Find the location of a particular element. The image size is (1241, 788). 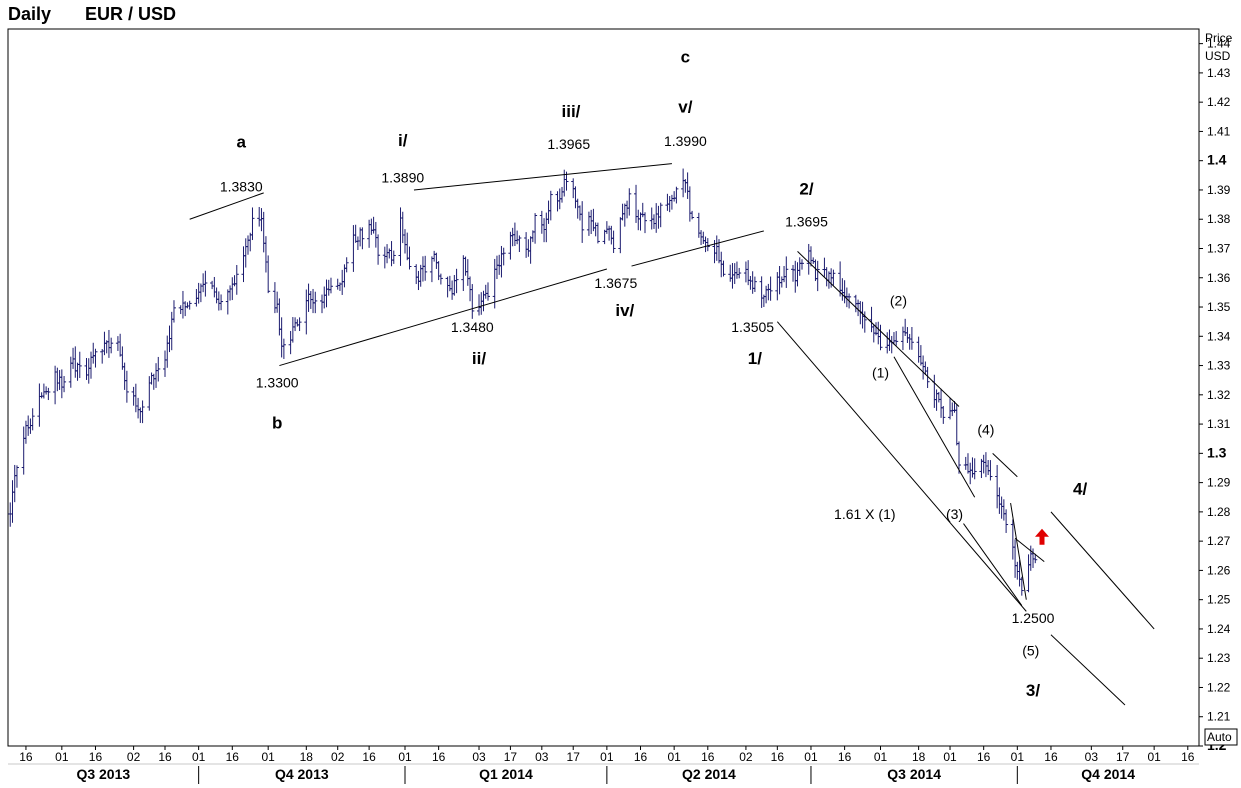

date-tick-label: 02 is located at coordinates (338, 757).